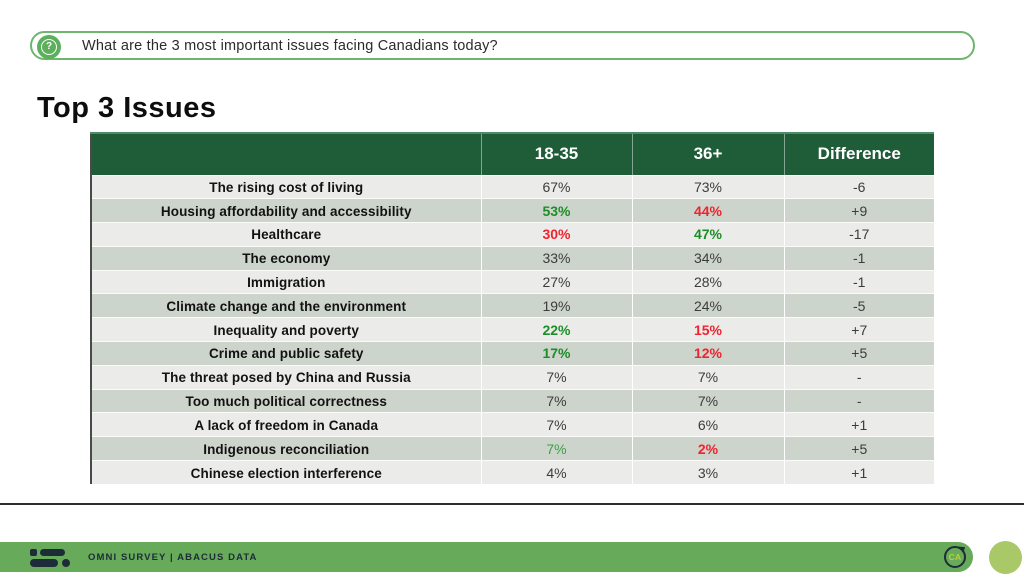 This screenshot has height=576, width=1024. I want to click on value-18-35: 30%, so click(556, 234).